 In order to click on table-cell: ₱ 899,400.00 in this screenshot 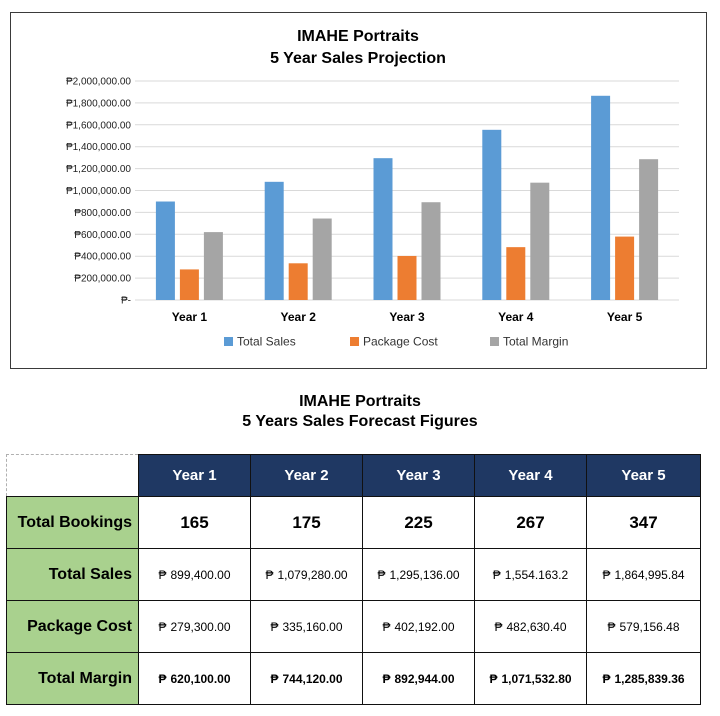, I will do `click(194, 574)`.